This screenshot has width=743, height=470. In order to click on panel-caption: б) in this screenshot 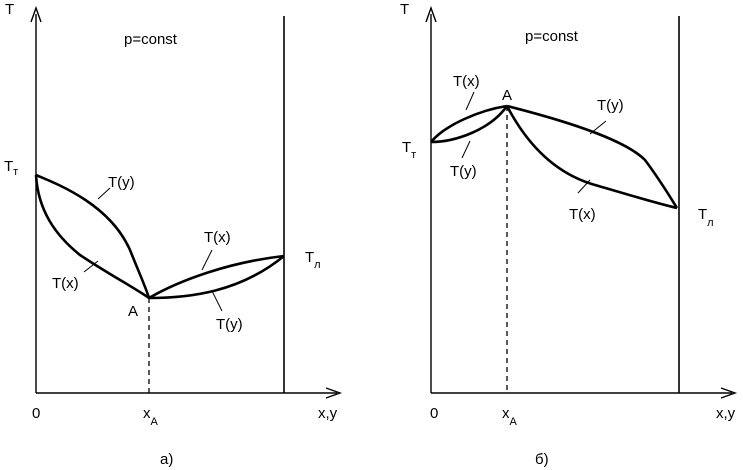, I will do `click(542, 459)`.